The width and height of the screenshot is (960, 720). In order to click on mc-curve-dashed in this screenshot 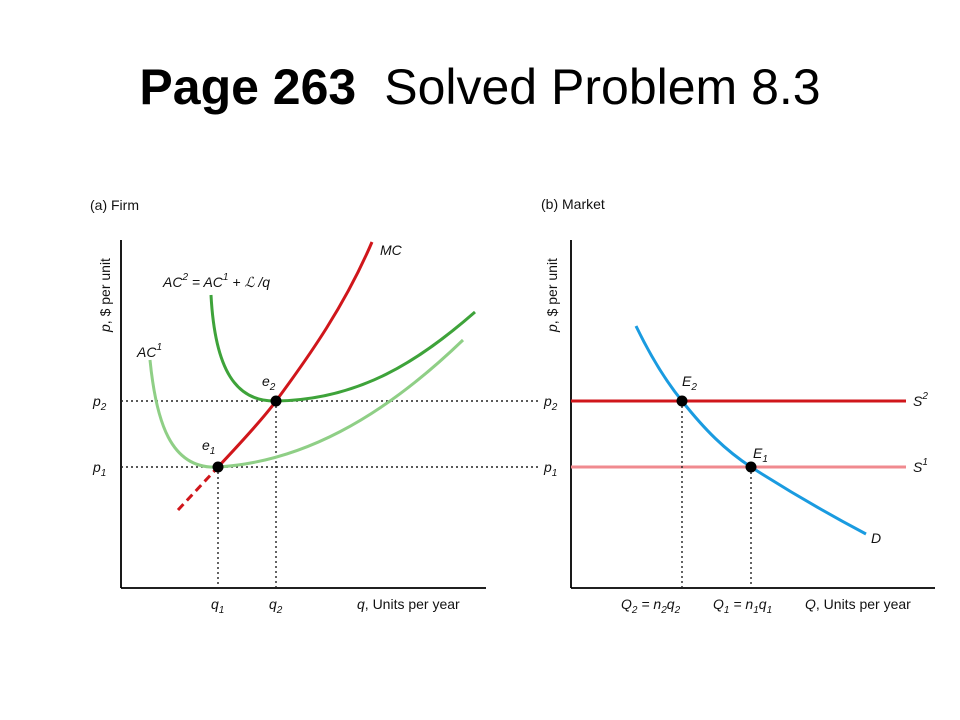, I will do `click(198, 488)`.